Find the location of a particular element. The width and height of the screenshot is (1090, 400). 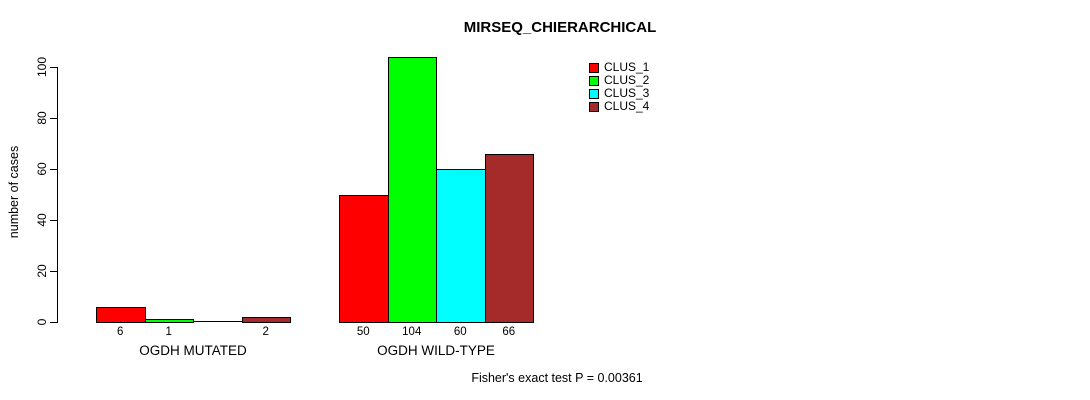

legend-label: CLUS_1 is located at coordinates (627, 67).